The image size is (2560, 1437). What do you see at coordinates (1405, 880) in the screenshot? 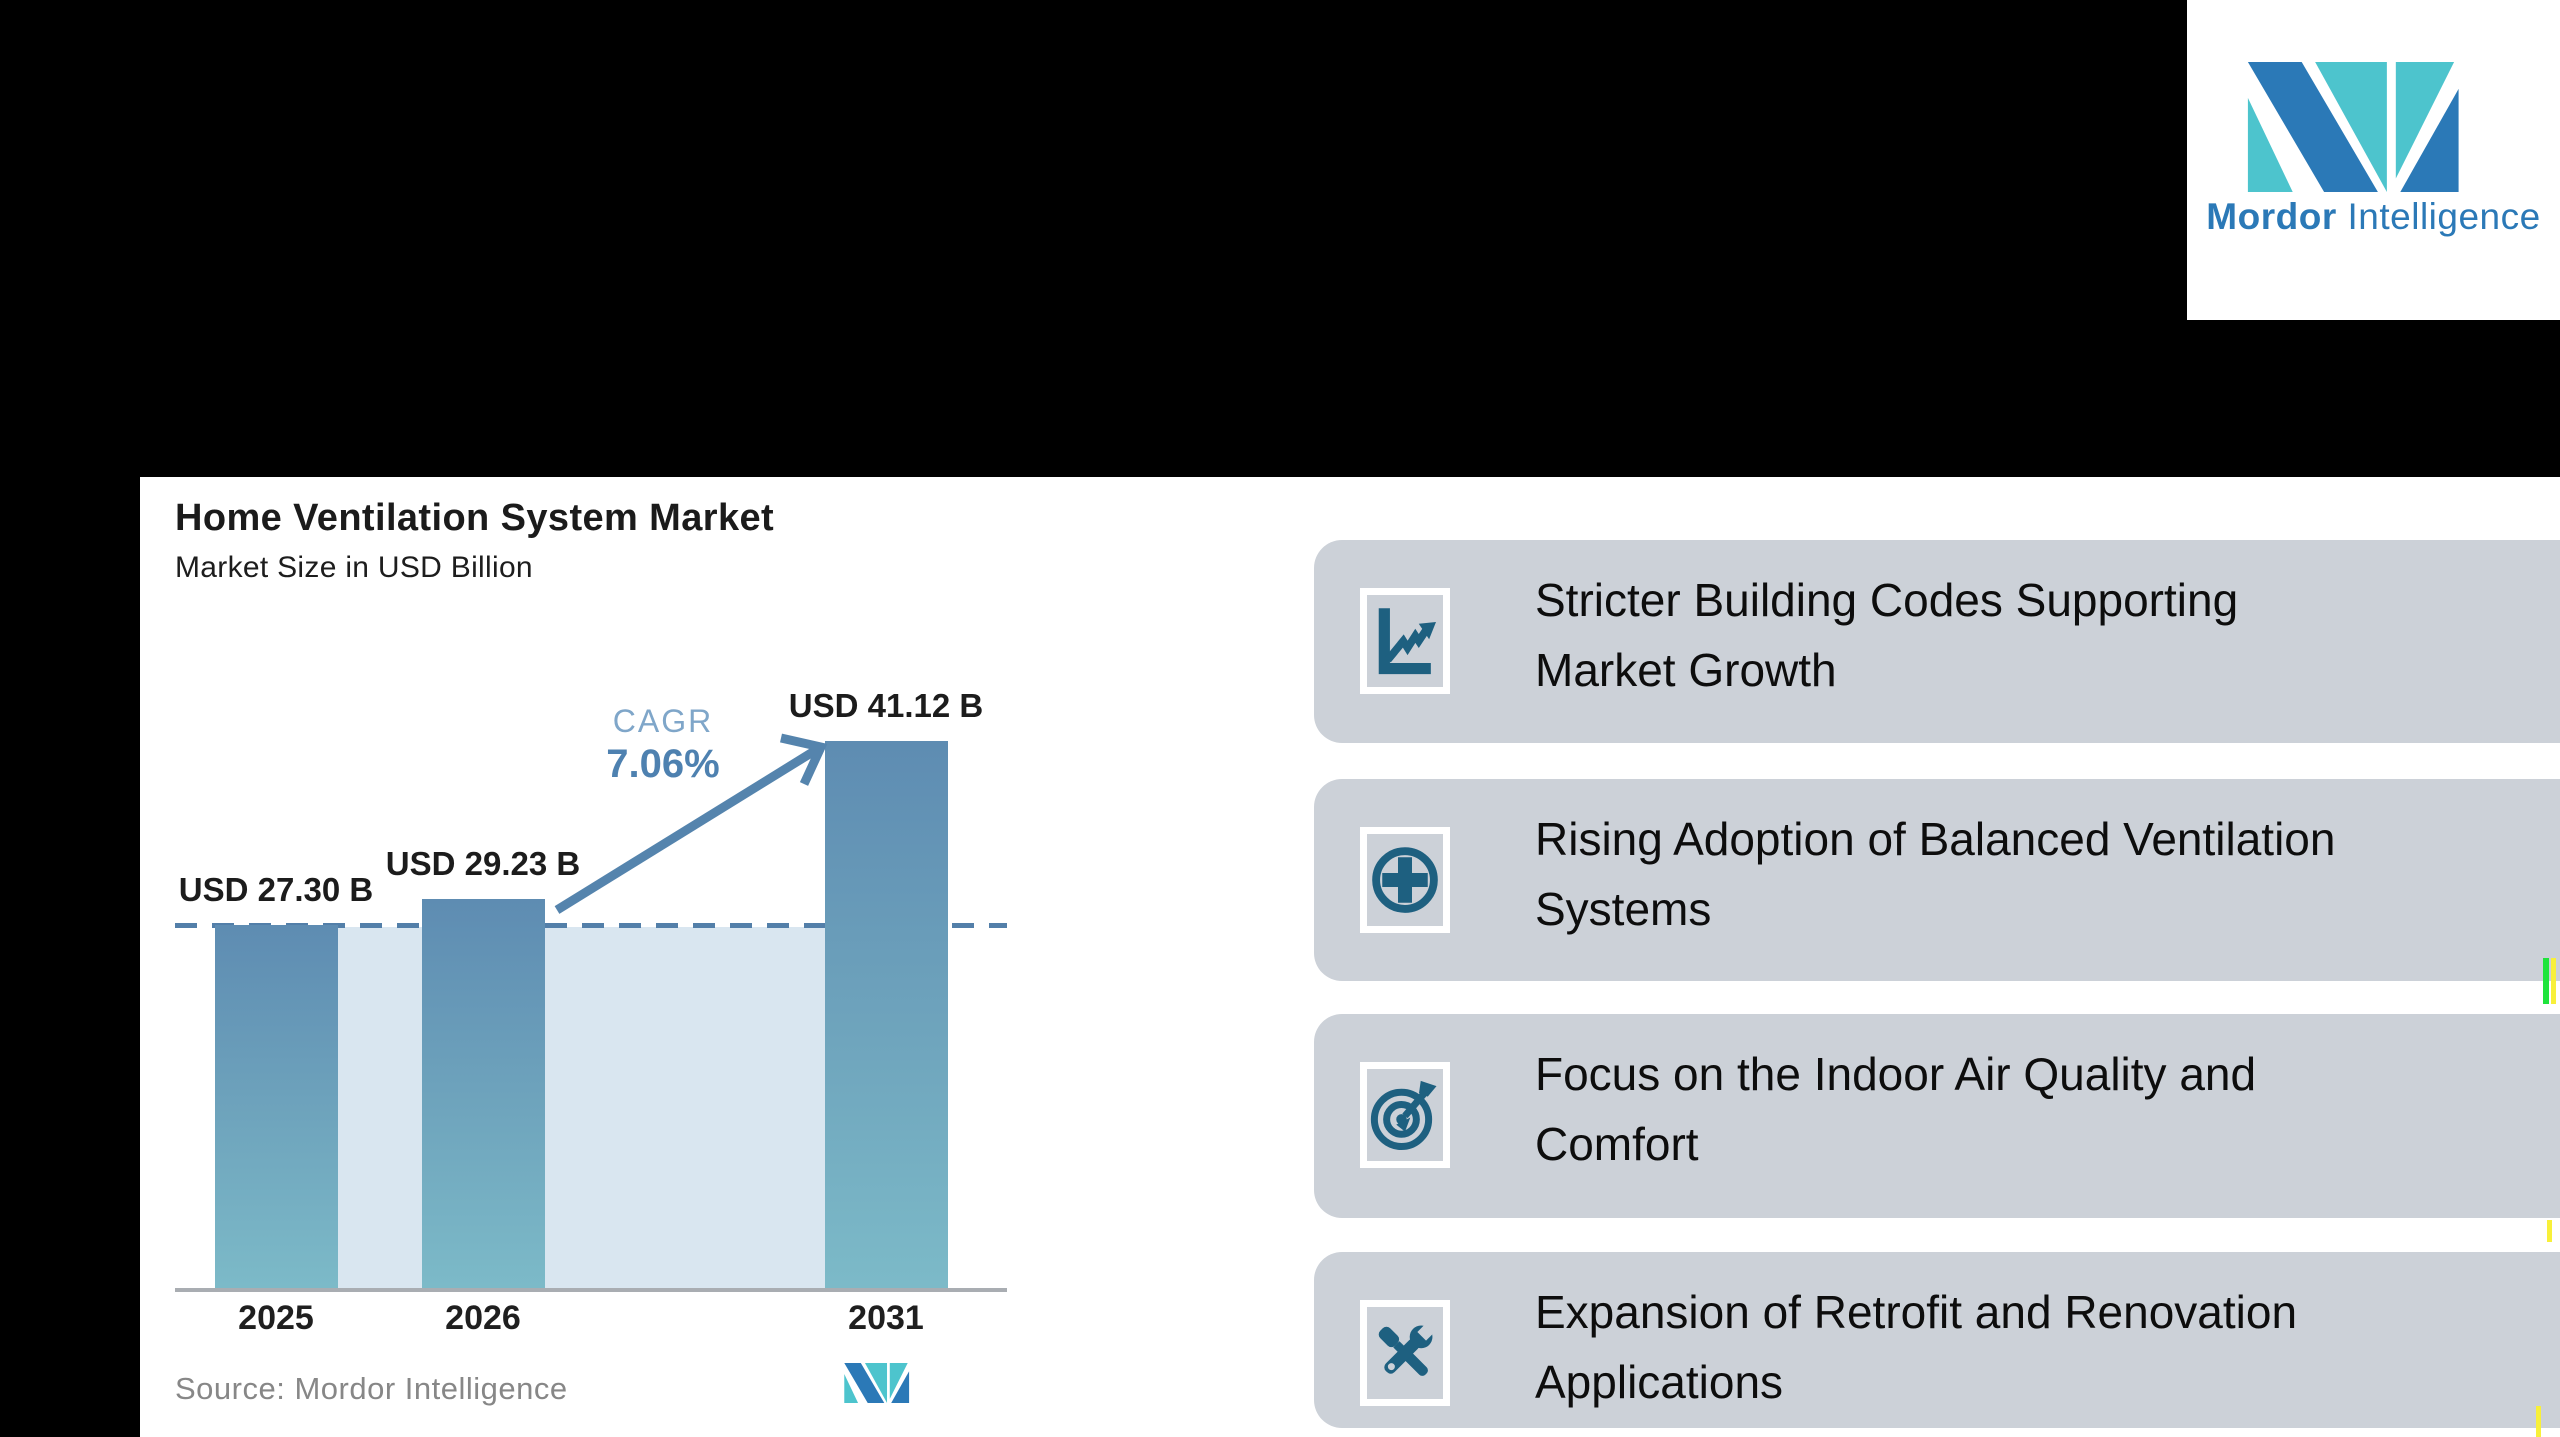
I see `plus-circle-icon` at bounding box center [1405, 880].